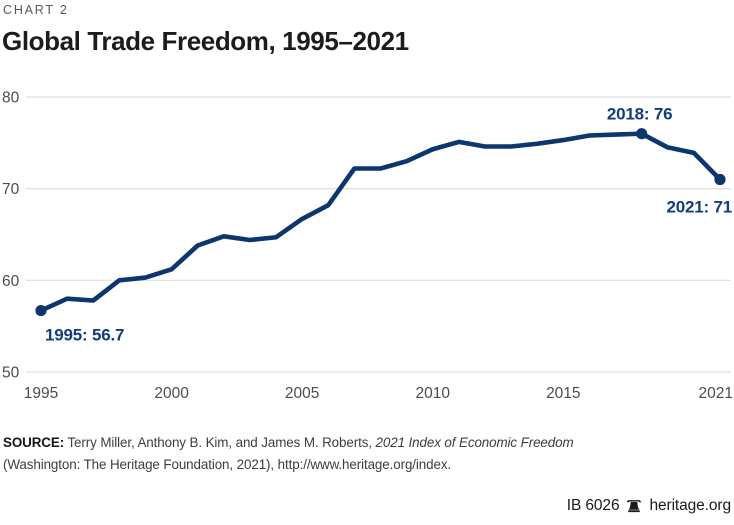 This screenshot has width=734, height=525. Describe the element at coordinates (634, 506) in the screenshot. I see `liberty-bell-icon` at that location.